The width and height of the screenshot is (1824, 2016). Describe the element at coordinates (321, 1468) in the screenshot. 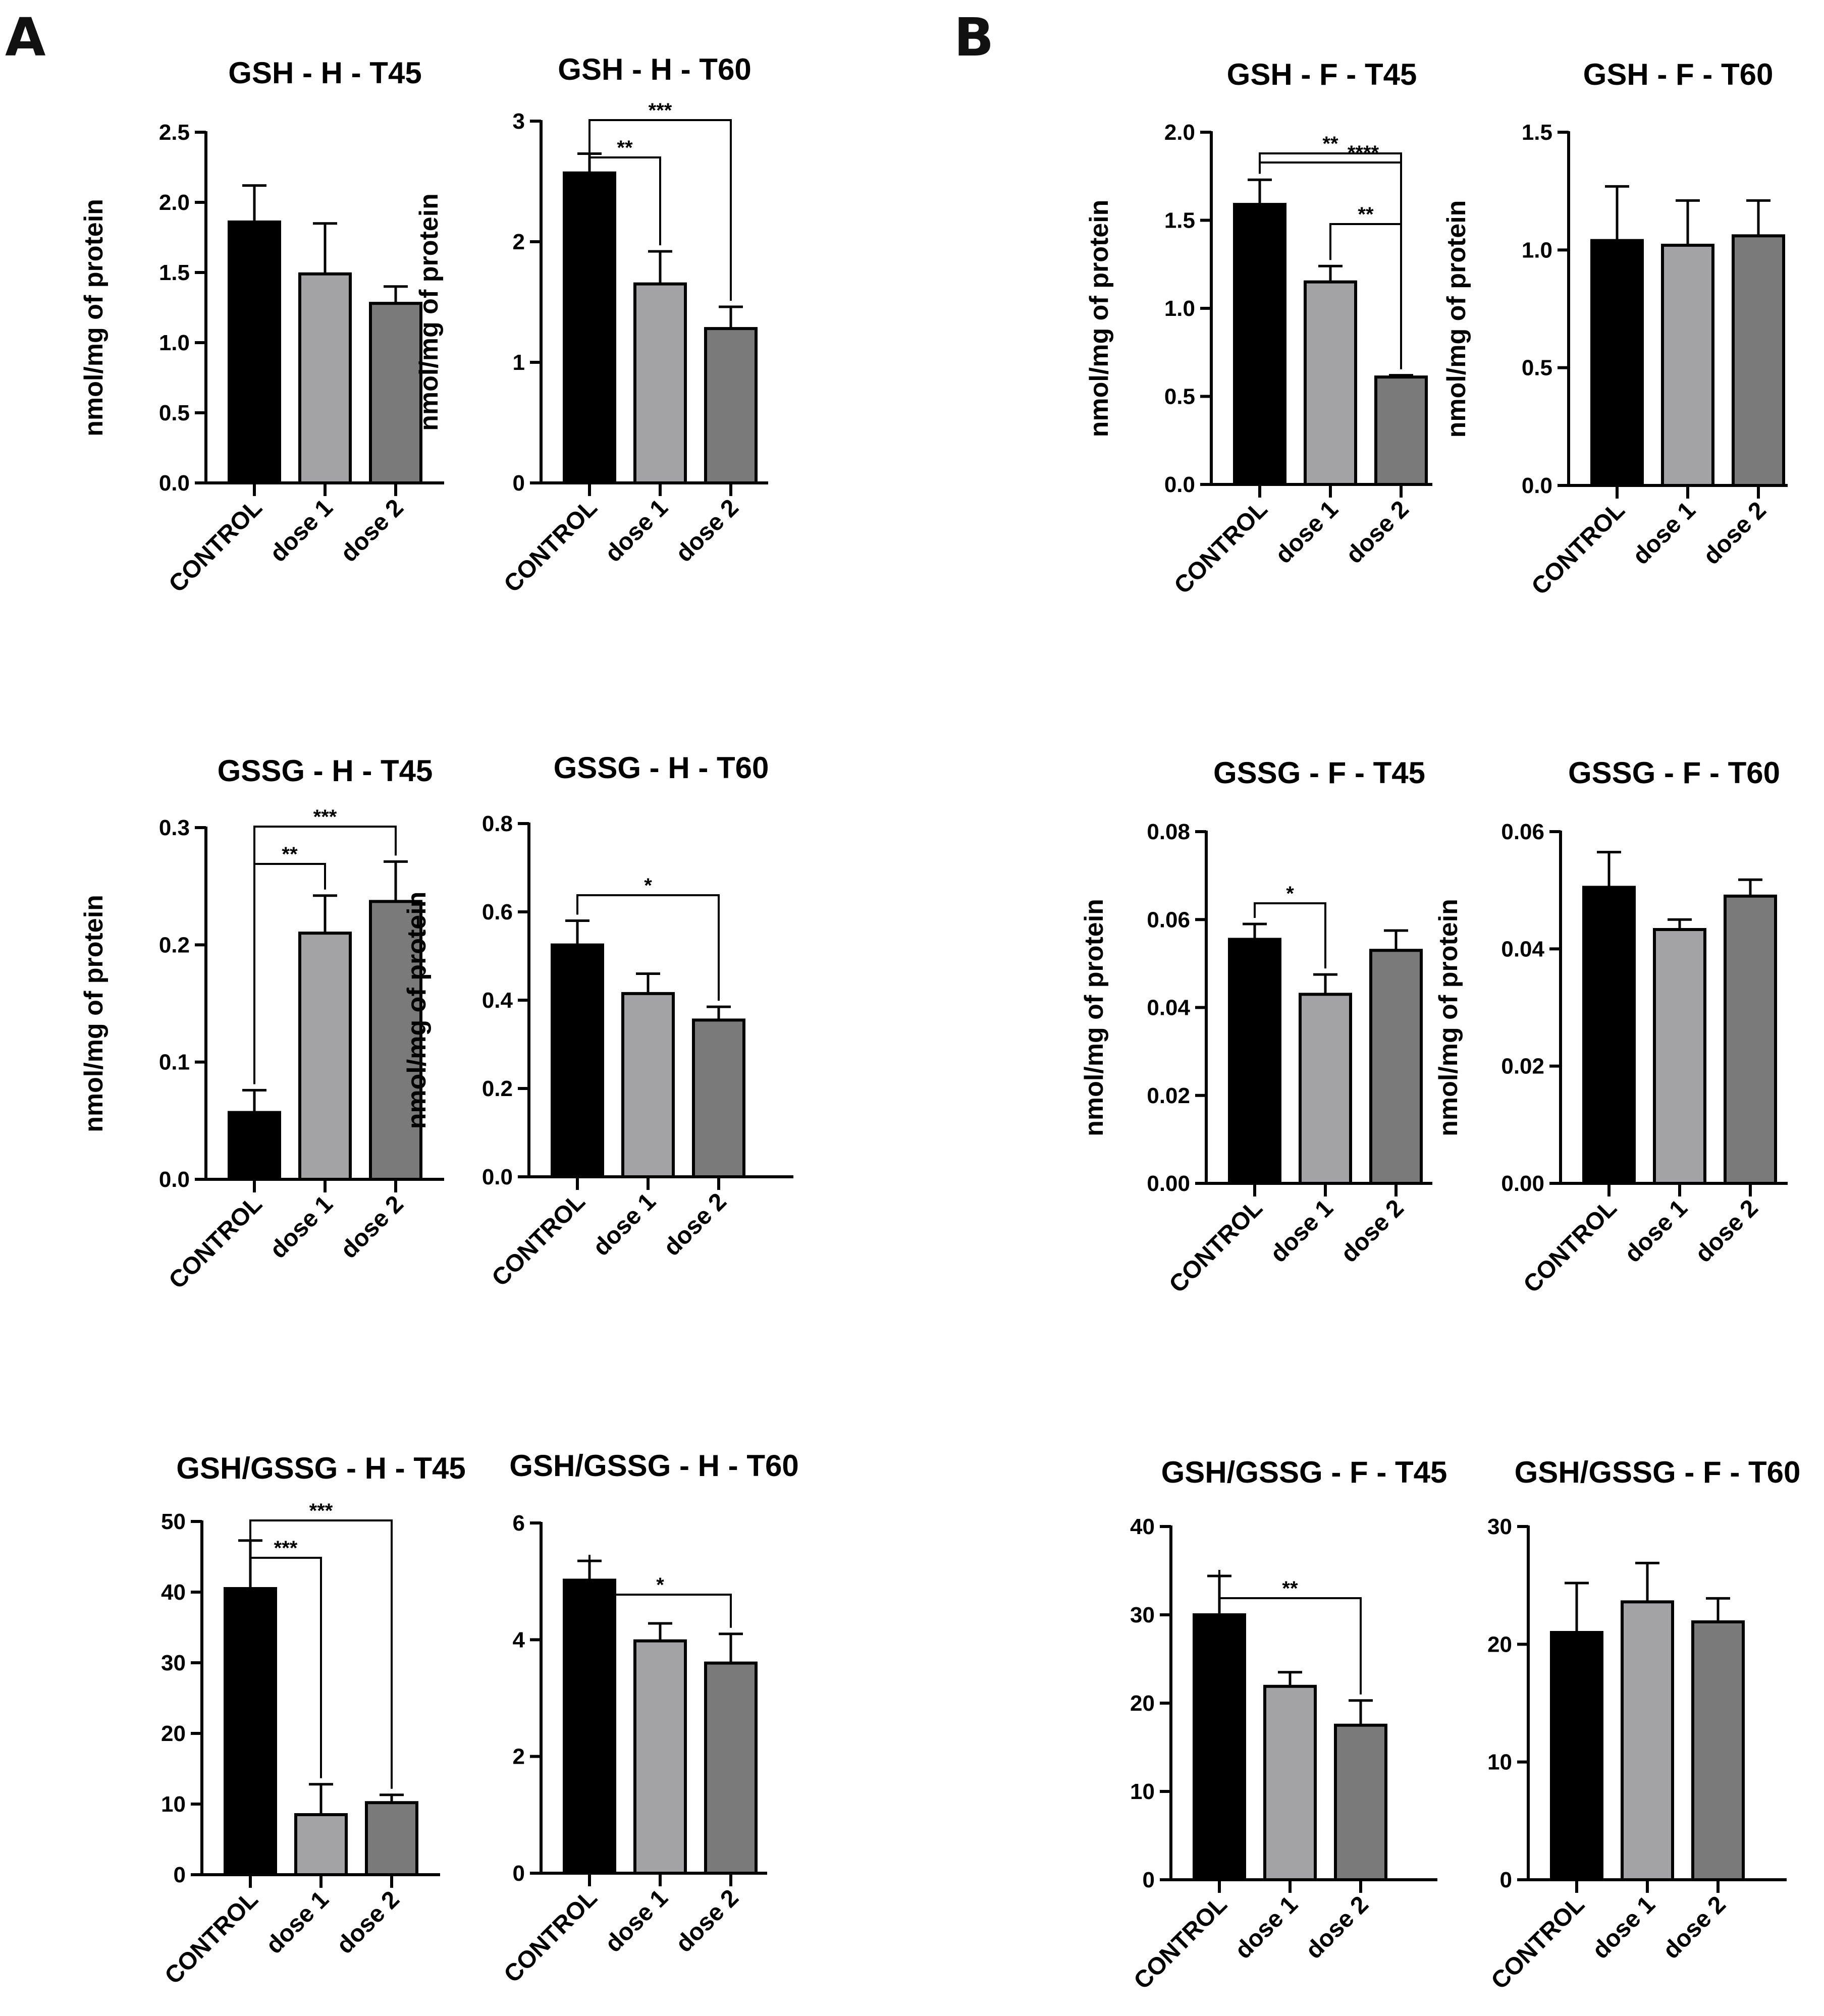

I see `chart-title: GSH/GSSG - H - T45` at that location.